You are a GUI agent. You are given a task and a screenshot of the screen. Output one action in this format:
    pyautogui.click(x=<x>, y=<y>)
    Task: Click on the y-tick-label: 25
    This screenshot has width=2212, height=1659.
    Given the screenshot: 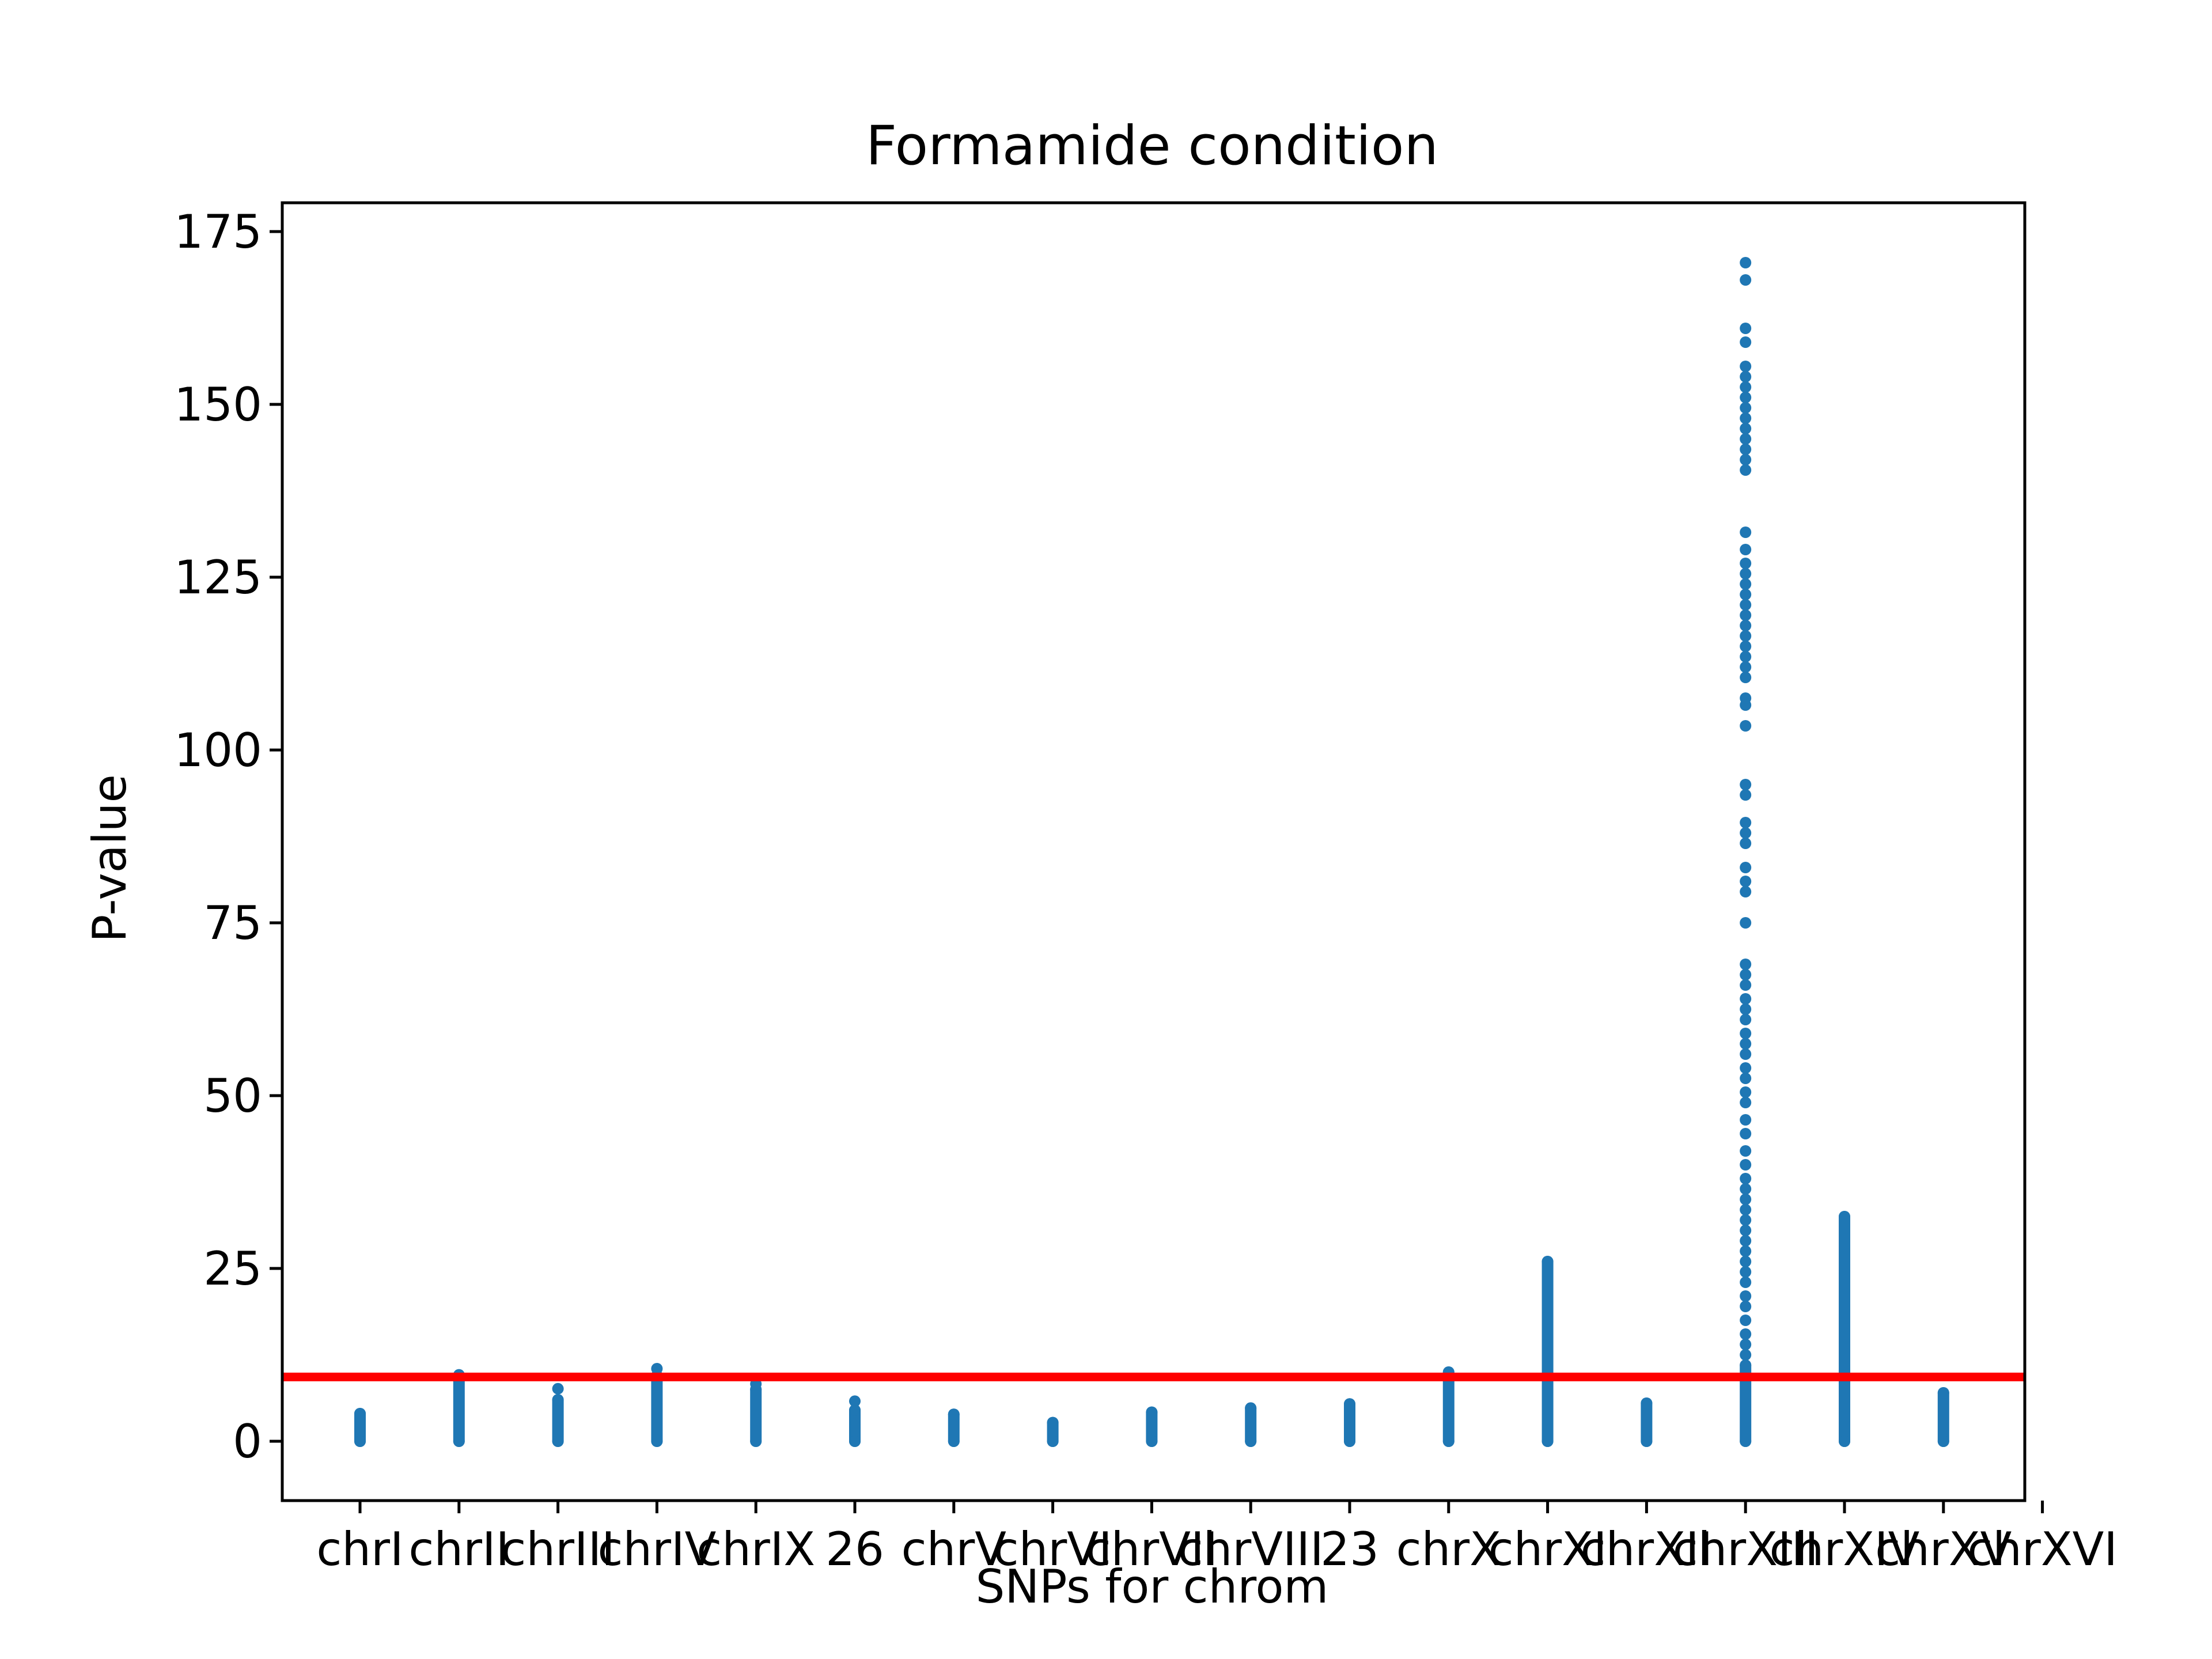 What is the action you would take?
    pyautogui.click(x=232, y=1269)
    